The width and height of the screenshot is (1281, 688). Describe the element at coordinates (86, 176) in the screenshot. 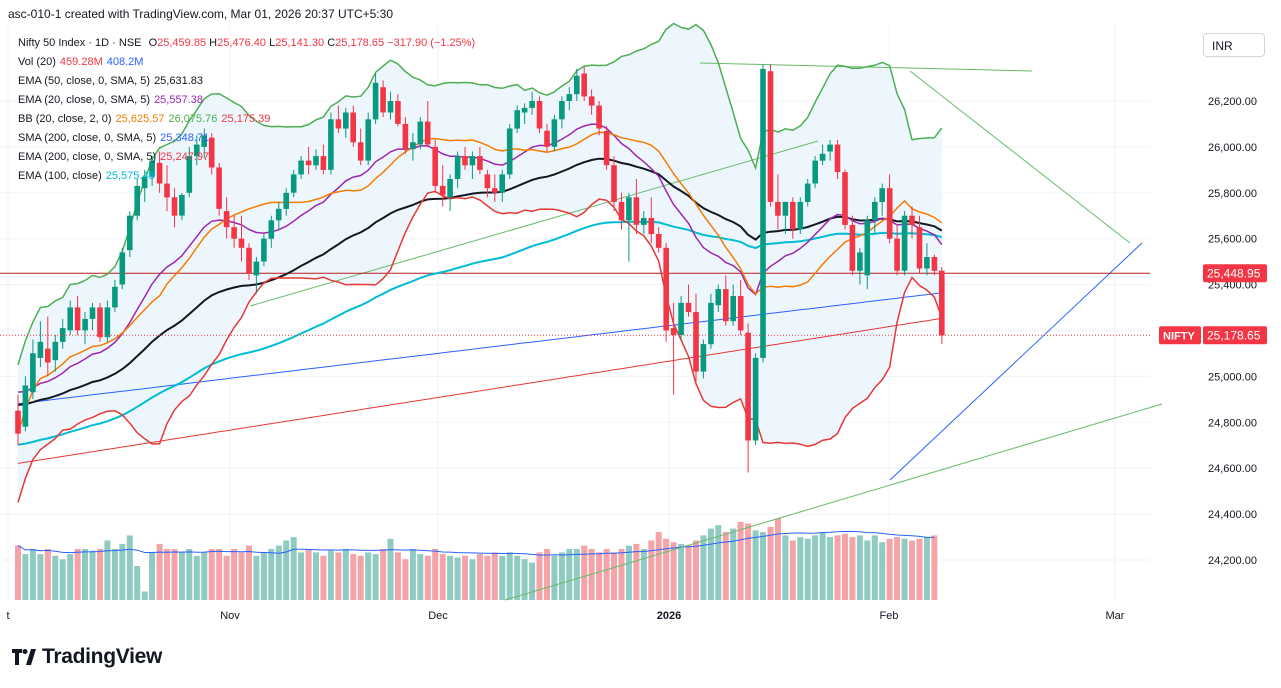

I see `legend-ema100-row: EMA (100, close) 25,575.48` at that location.